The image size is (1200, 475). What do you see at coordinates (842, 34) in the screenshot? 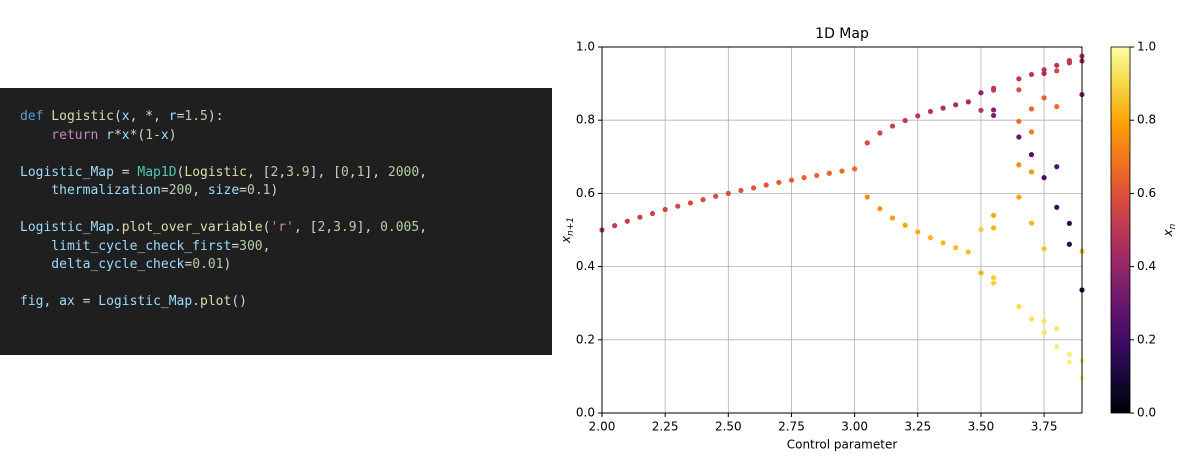
I see `chart-title: 1D Map` at bounding box center [842, 34].